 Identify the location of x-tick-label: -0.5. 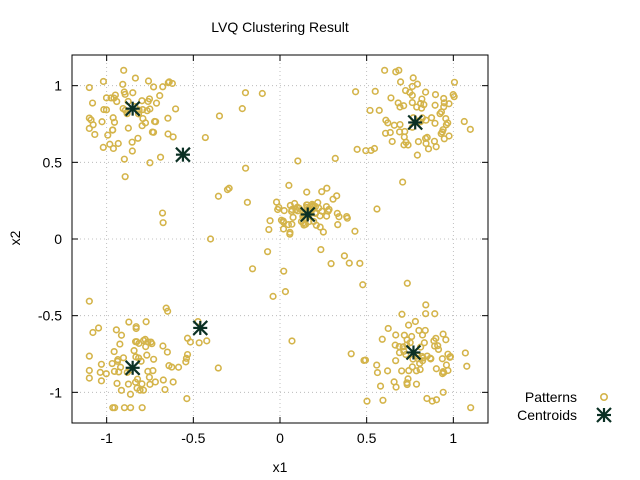
(193, 438).